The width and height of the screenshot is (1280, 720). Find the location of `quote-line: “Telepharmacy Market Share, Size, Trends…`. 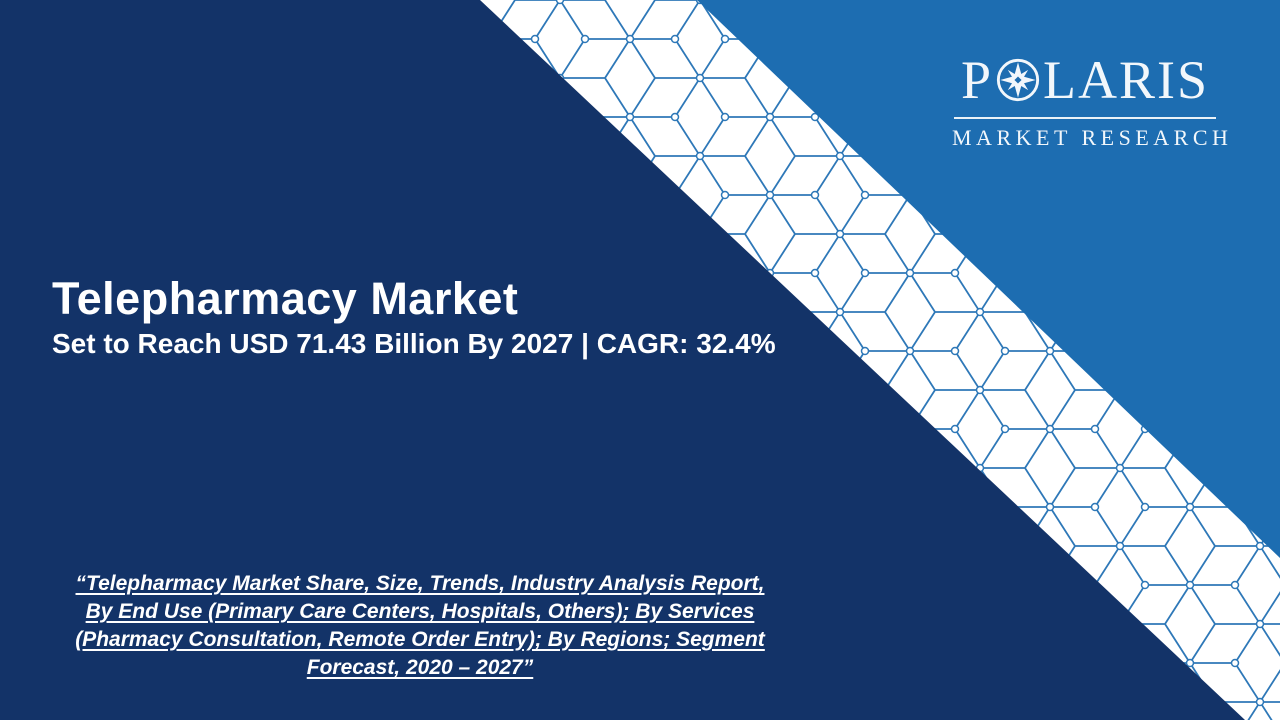

quote-line: “Telepharmacy Market Share, Size, Trends… is located at coordinates (420, 583).